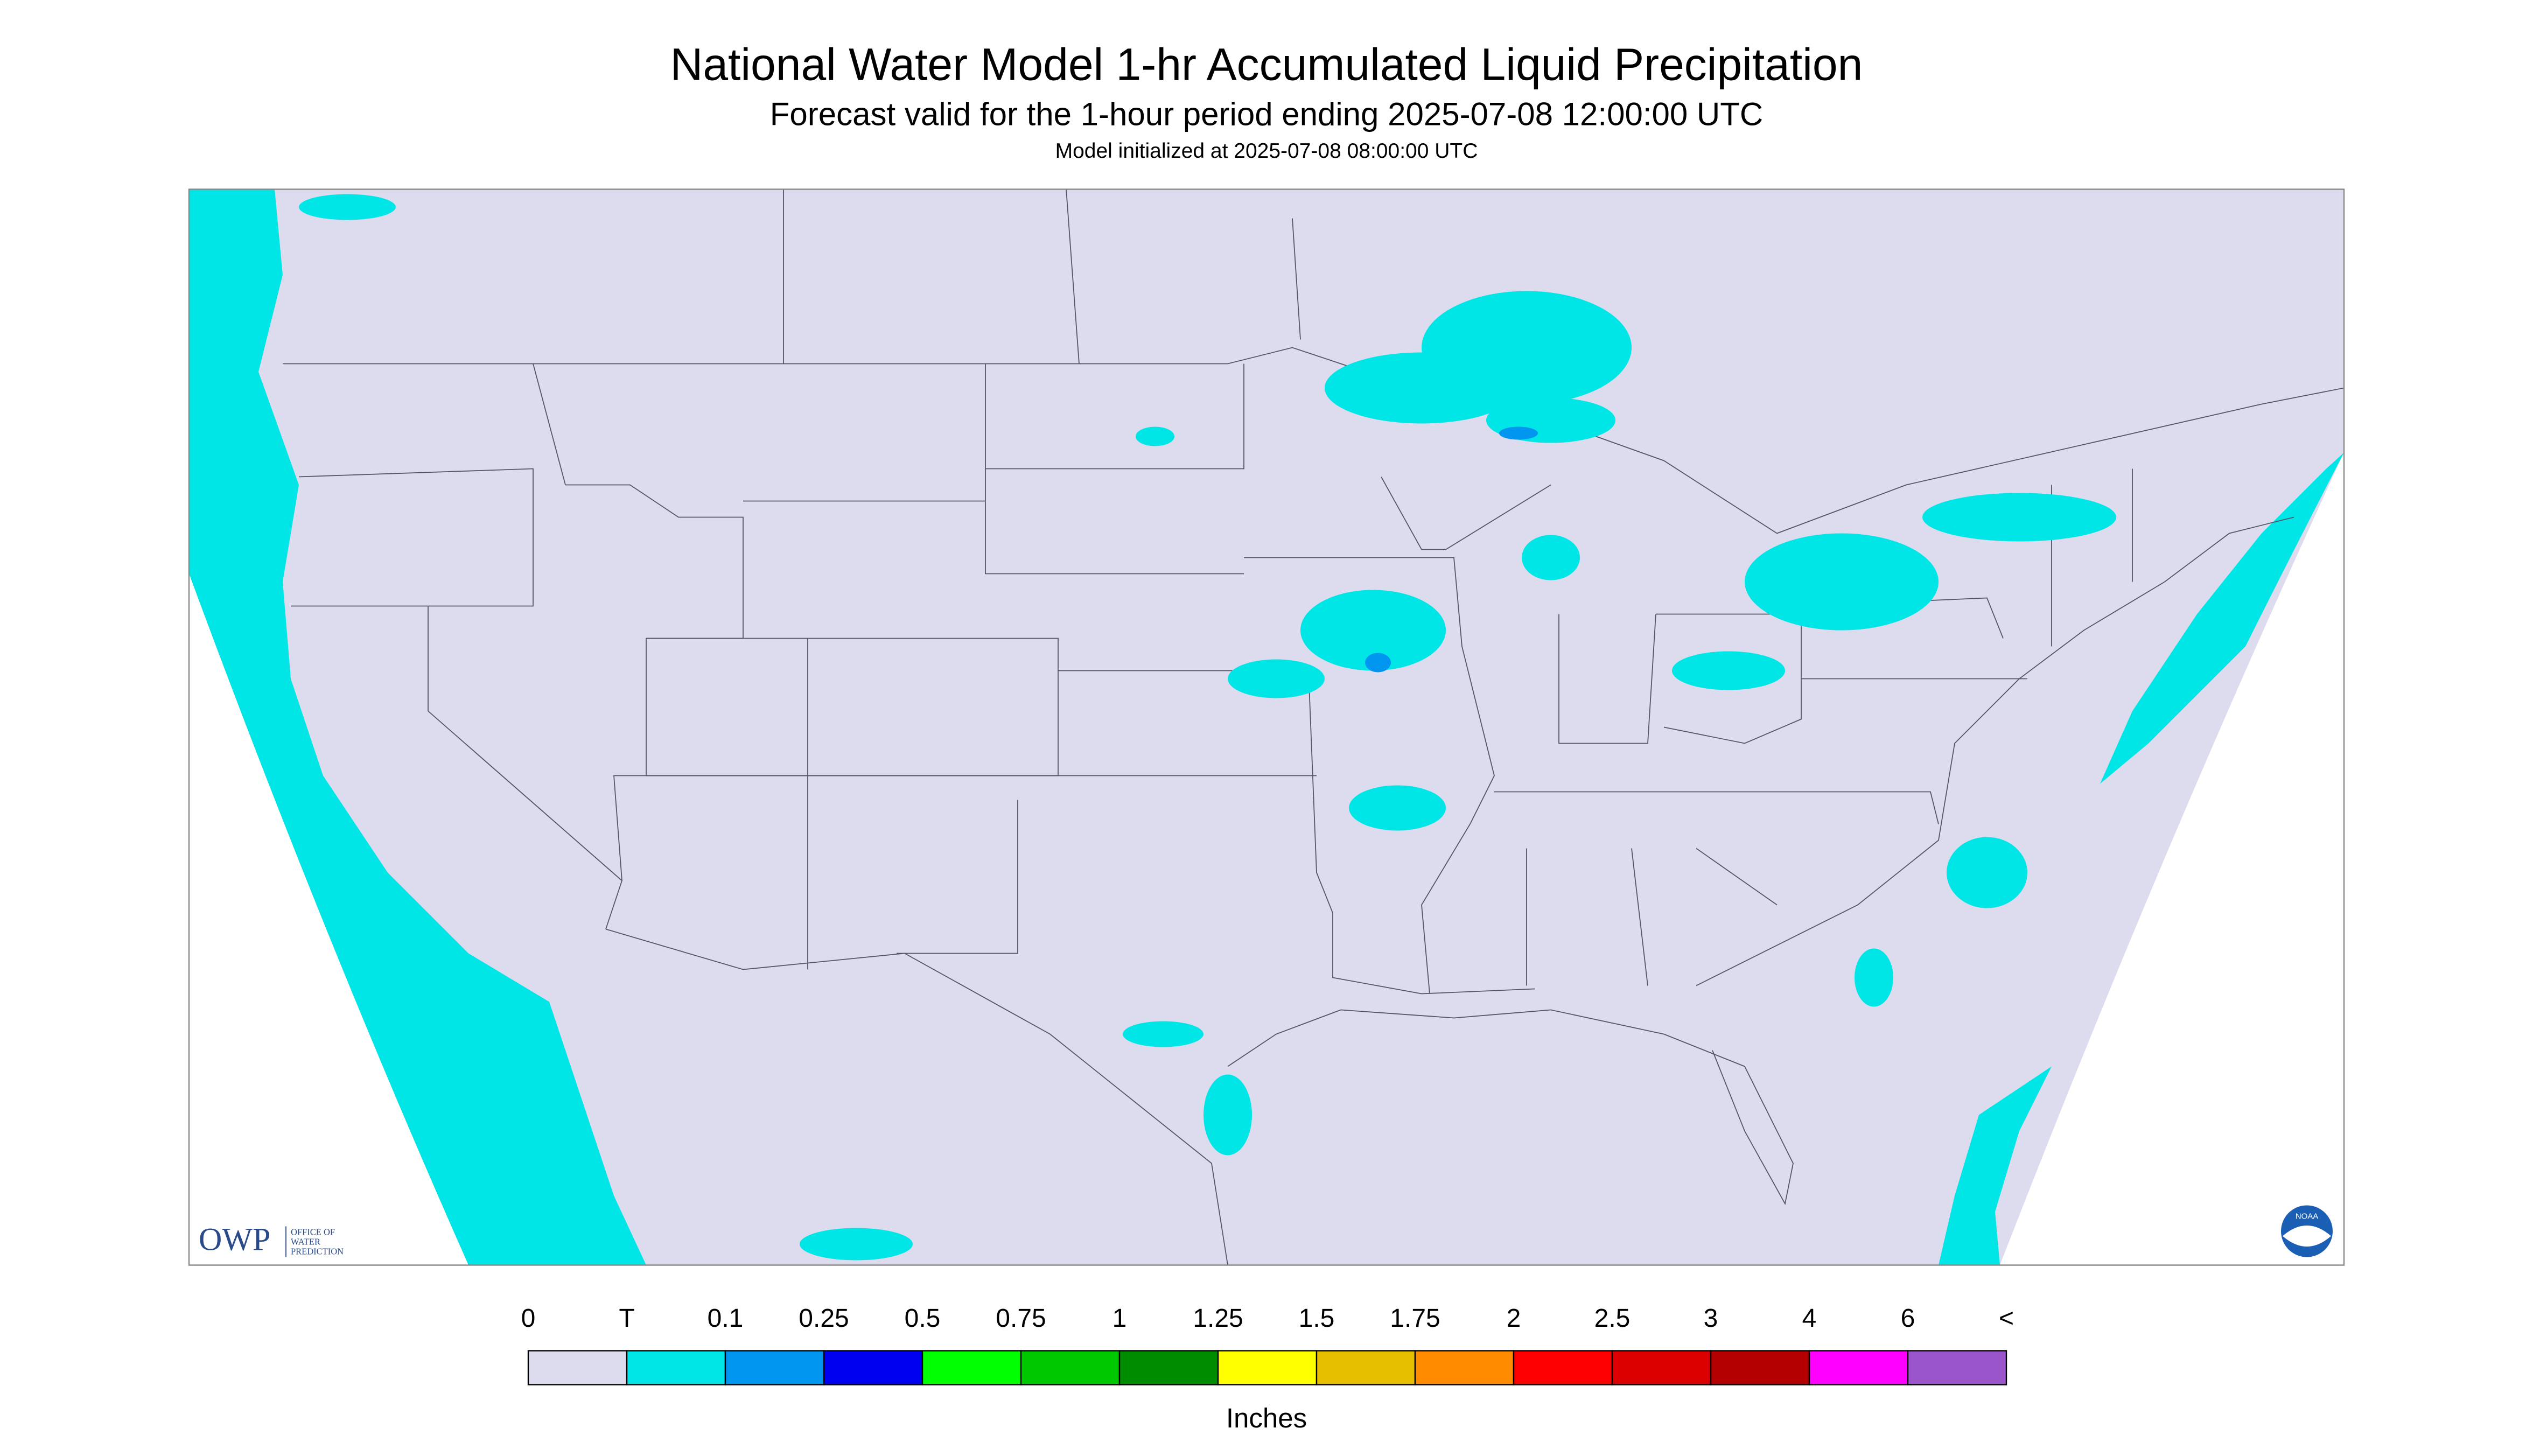 This screenshot has height=1456, width=2533. Describe the element at coordinates (1810, 1318) in the screenshot. I see `legend-label: 4` at that location.